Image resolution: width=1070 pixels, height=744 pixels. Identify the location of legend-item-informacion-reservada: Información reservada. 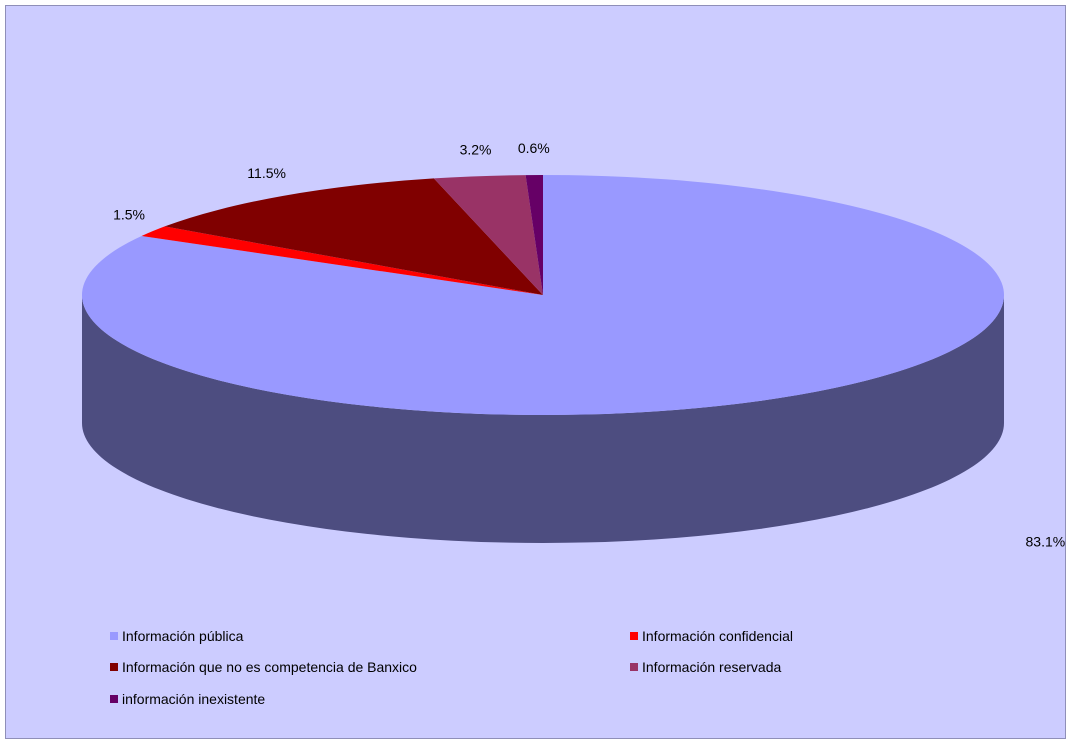
(705, 667).